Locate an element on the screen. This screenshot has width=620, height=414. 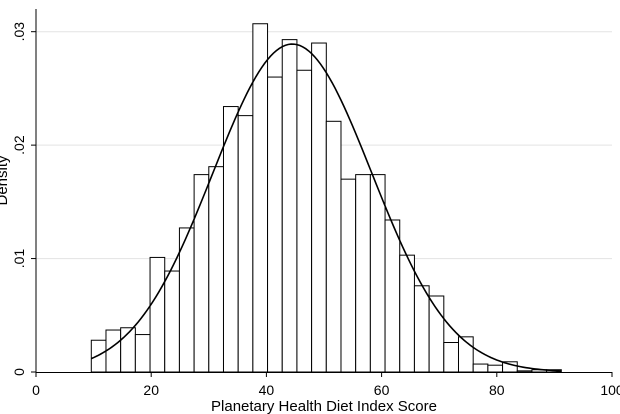
x-tick-label: 100 is located at coordinates (610, 390).